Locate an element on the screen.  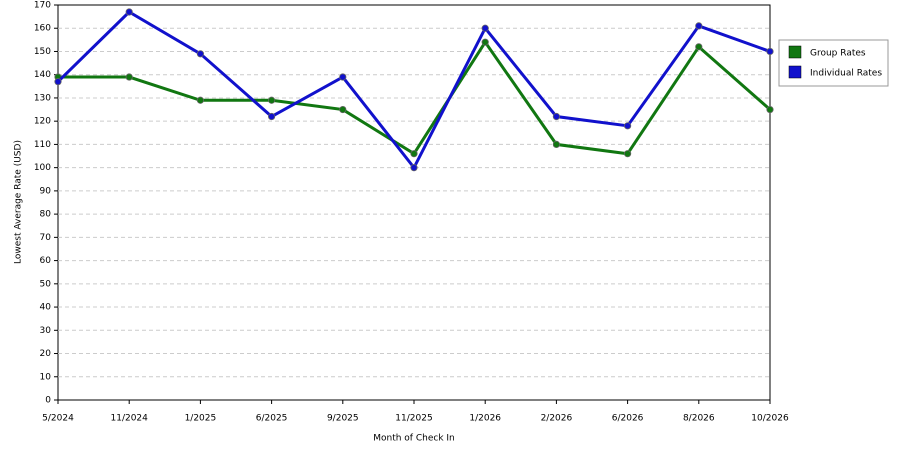
x-tick-label: 11/2025 is located at coordinates (413, 419).